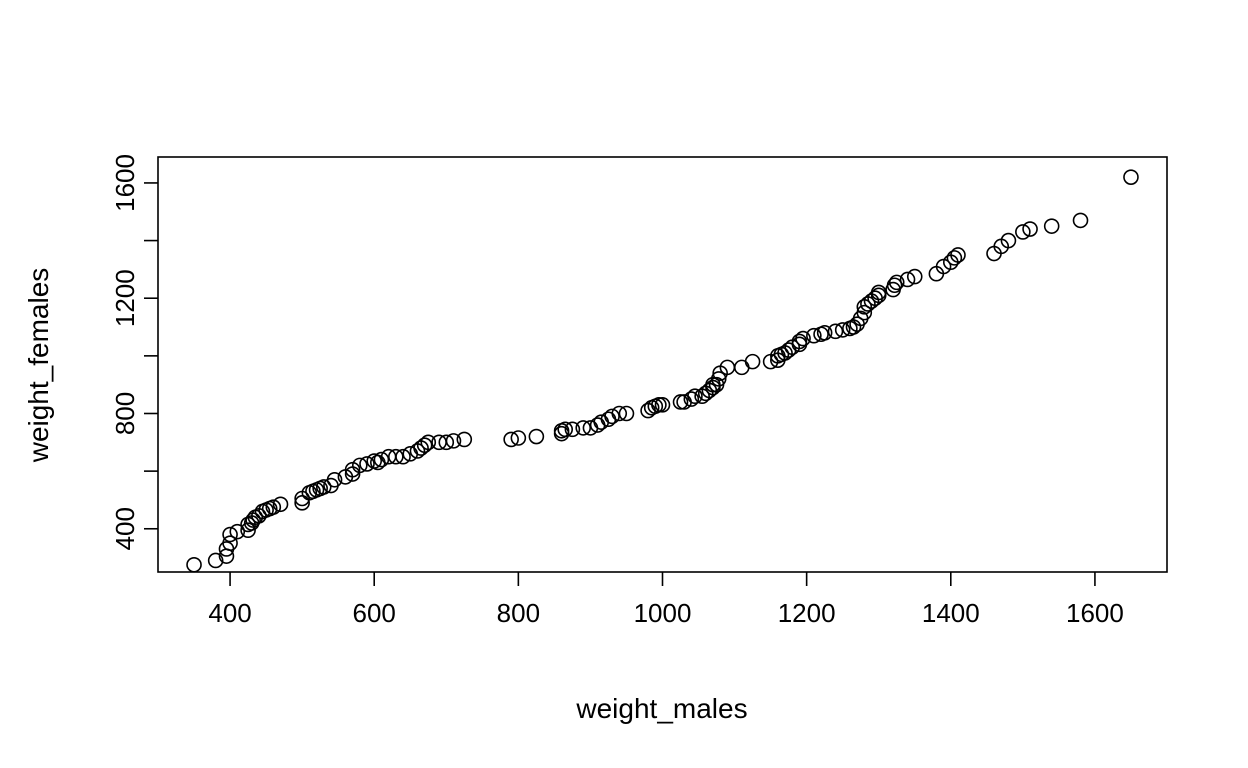 Image resolution: width=1248 pixels, height=768 pixels. I want to click on x-axis-title: weight_males, so click(661, 708).